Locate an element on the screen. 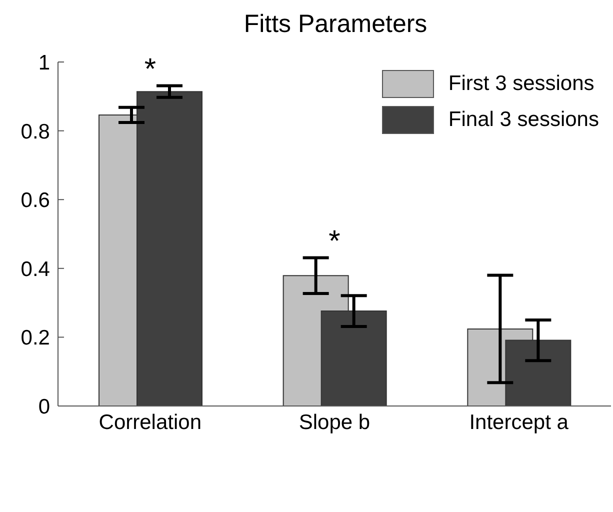 Image resolution: width=613 pixels, height=512 pixels. x-tick-label: Slope b is located at coordinates (334, 422).